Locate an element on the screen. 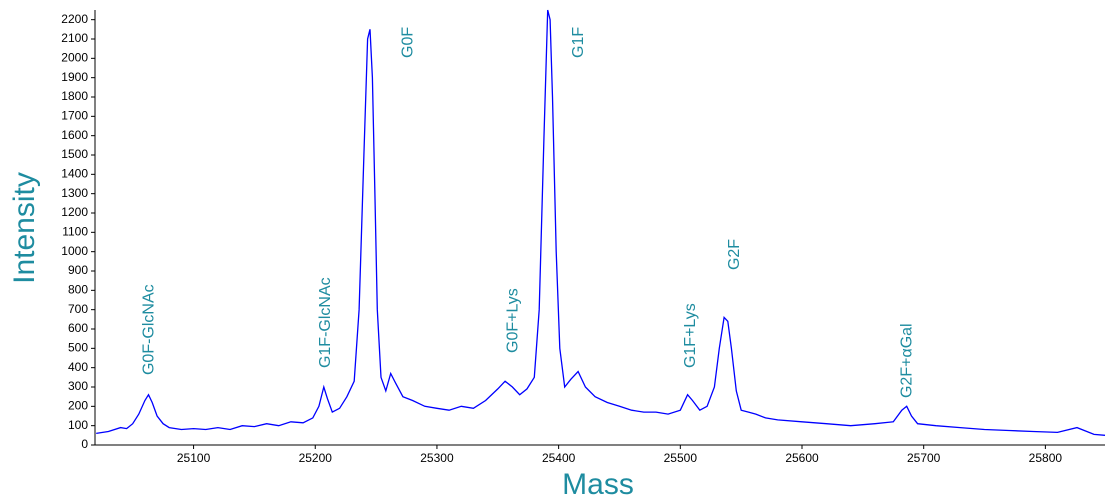 Image resolution: width=1106 pixels, height=503 pixels. y-tick-label: 700 is located at coordinates (78, 309).